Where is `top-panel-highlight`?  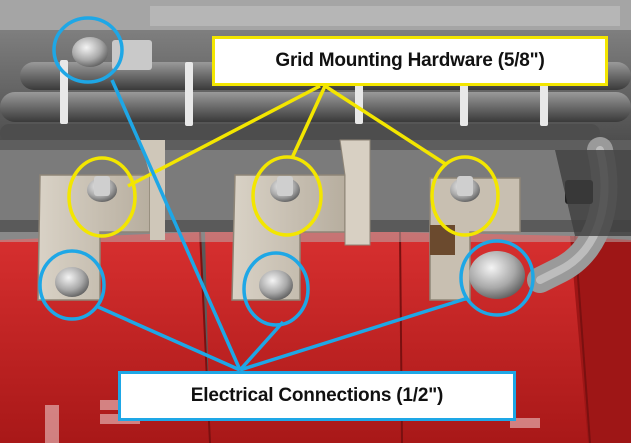
top-panel-highlight is located at coordinates (385, 16).